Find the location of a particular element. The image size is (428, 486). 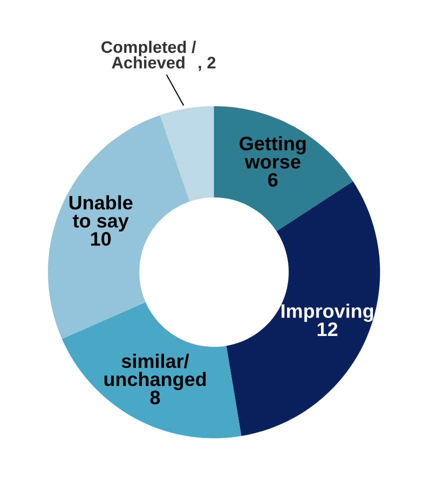

slice-label: similar/ unchanged is located at coordinates (155, 372).